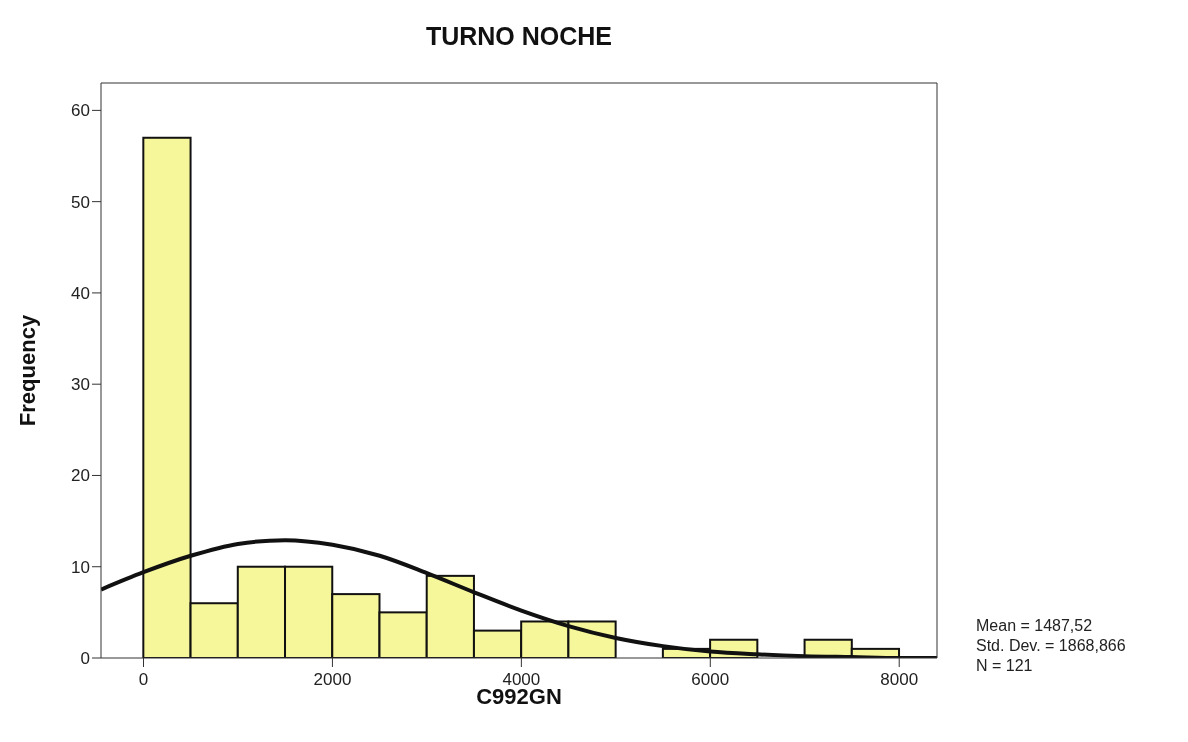  What do you see at coordinates (27, 370) in the screenshot?
I see `y-axis-title: Frequency` at bounding box center [27, 370].